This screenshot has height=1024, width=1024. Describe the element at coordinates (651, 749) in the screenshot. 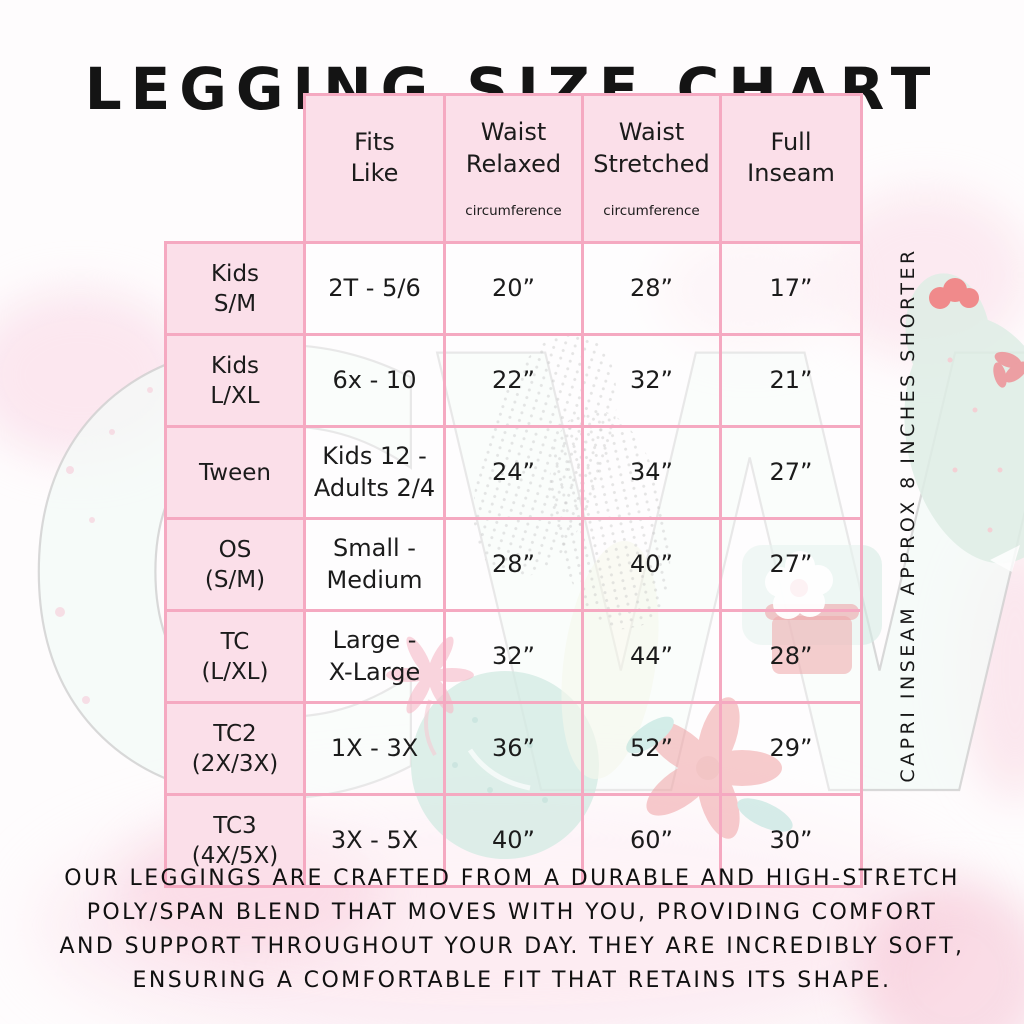

I see `cell-waist-stretched: 52”` at that location.